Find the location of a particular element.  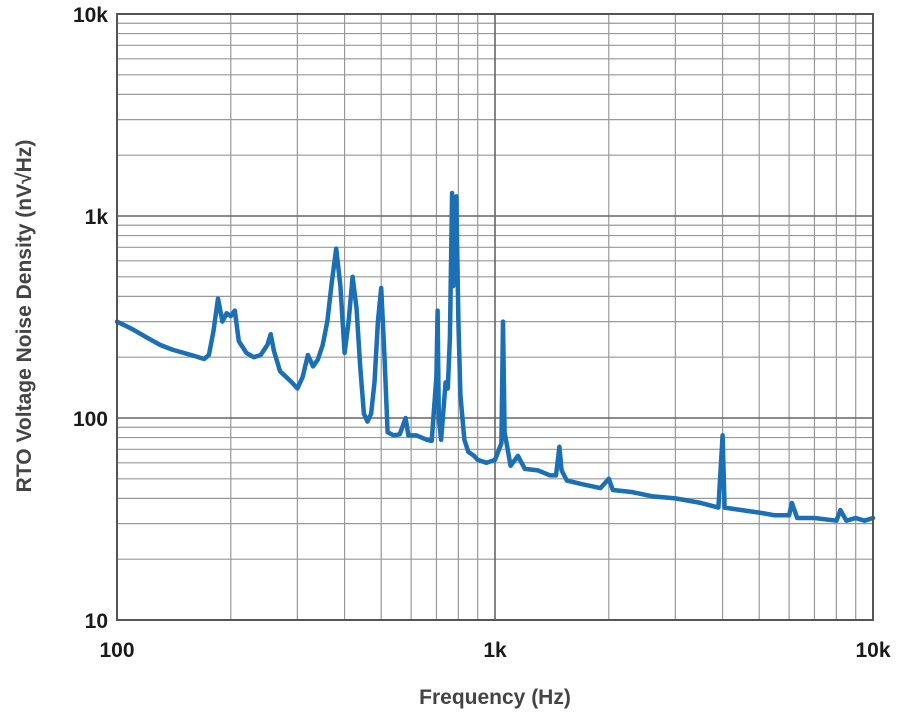

y-tick-labels: 10 100 1k 10k is located at coordinates (90, 318).